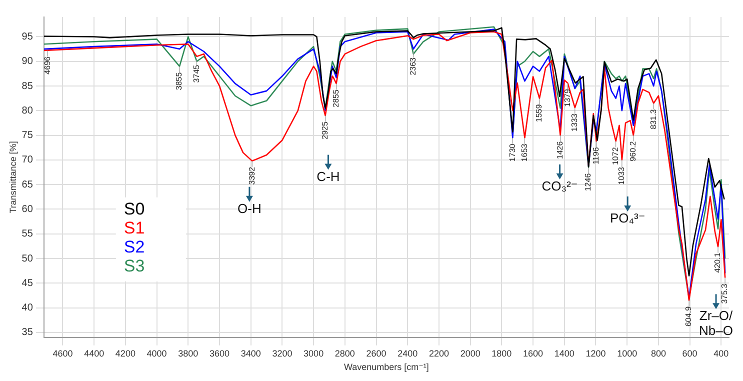 This screenshot has height=381, width=743. I want to click on y-tick-label: 45, so click(28, 283).